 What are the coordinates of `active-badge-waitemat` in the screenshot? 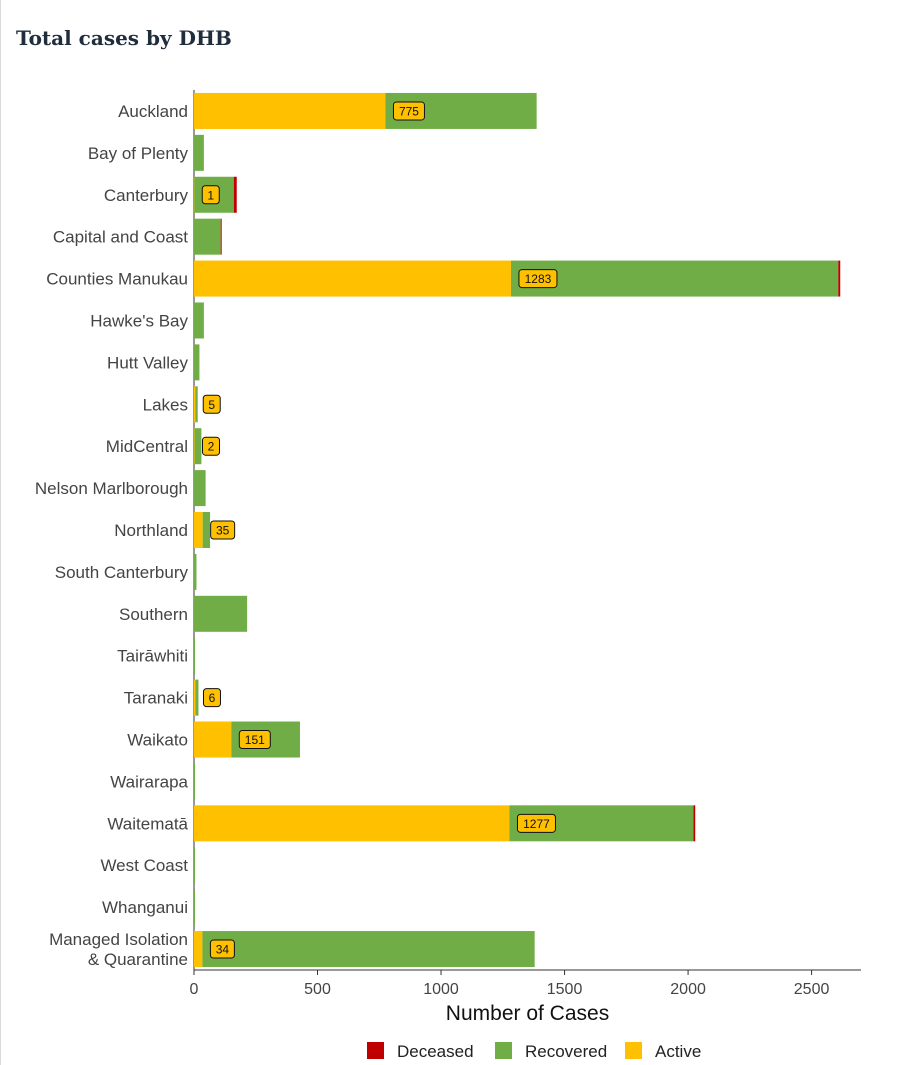 It's located at (536, 823).